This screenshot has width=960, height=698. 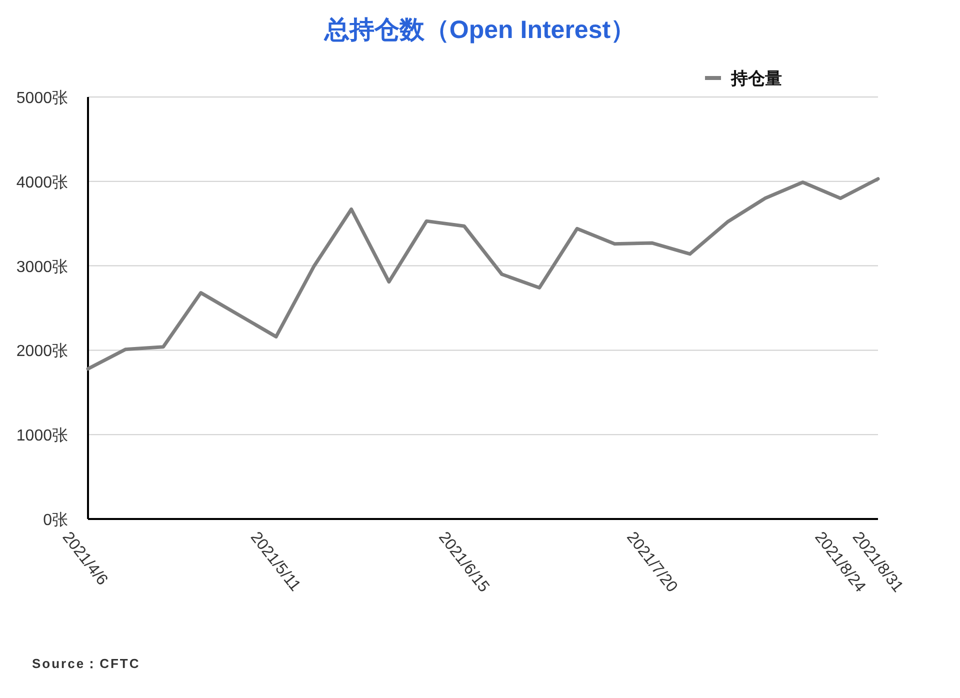 What do you see at coordinates (42, 267) in the screenshot?
I see `y-tick-label: 3000张` at bounding box center [42, 267].